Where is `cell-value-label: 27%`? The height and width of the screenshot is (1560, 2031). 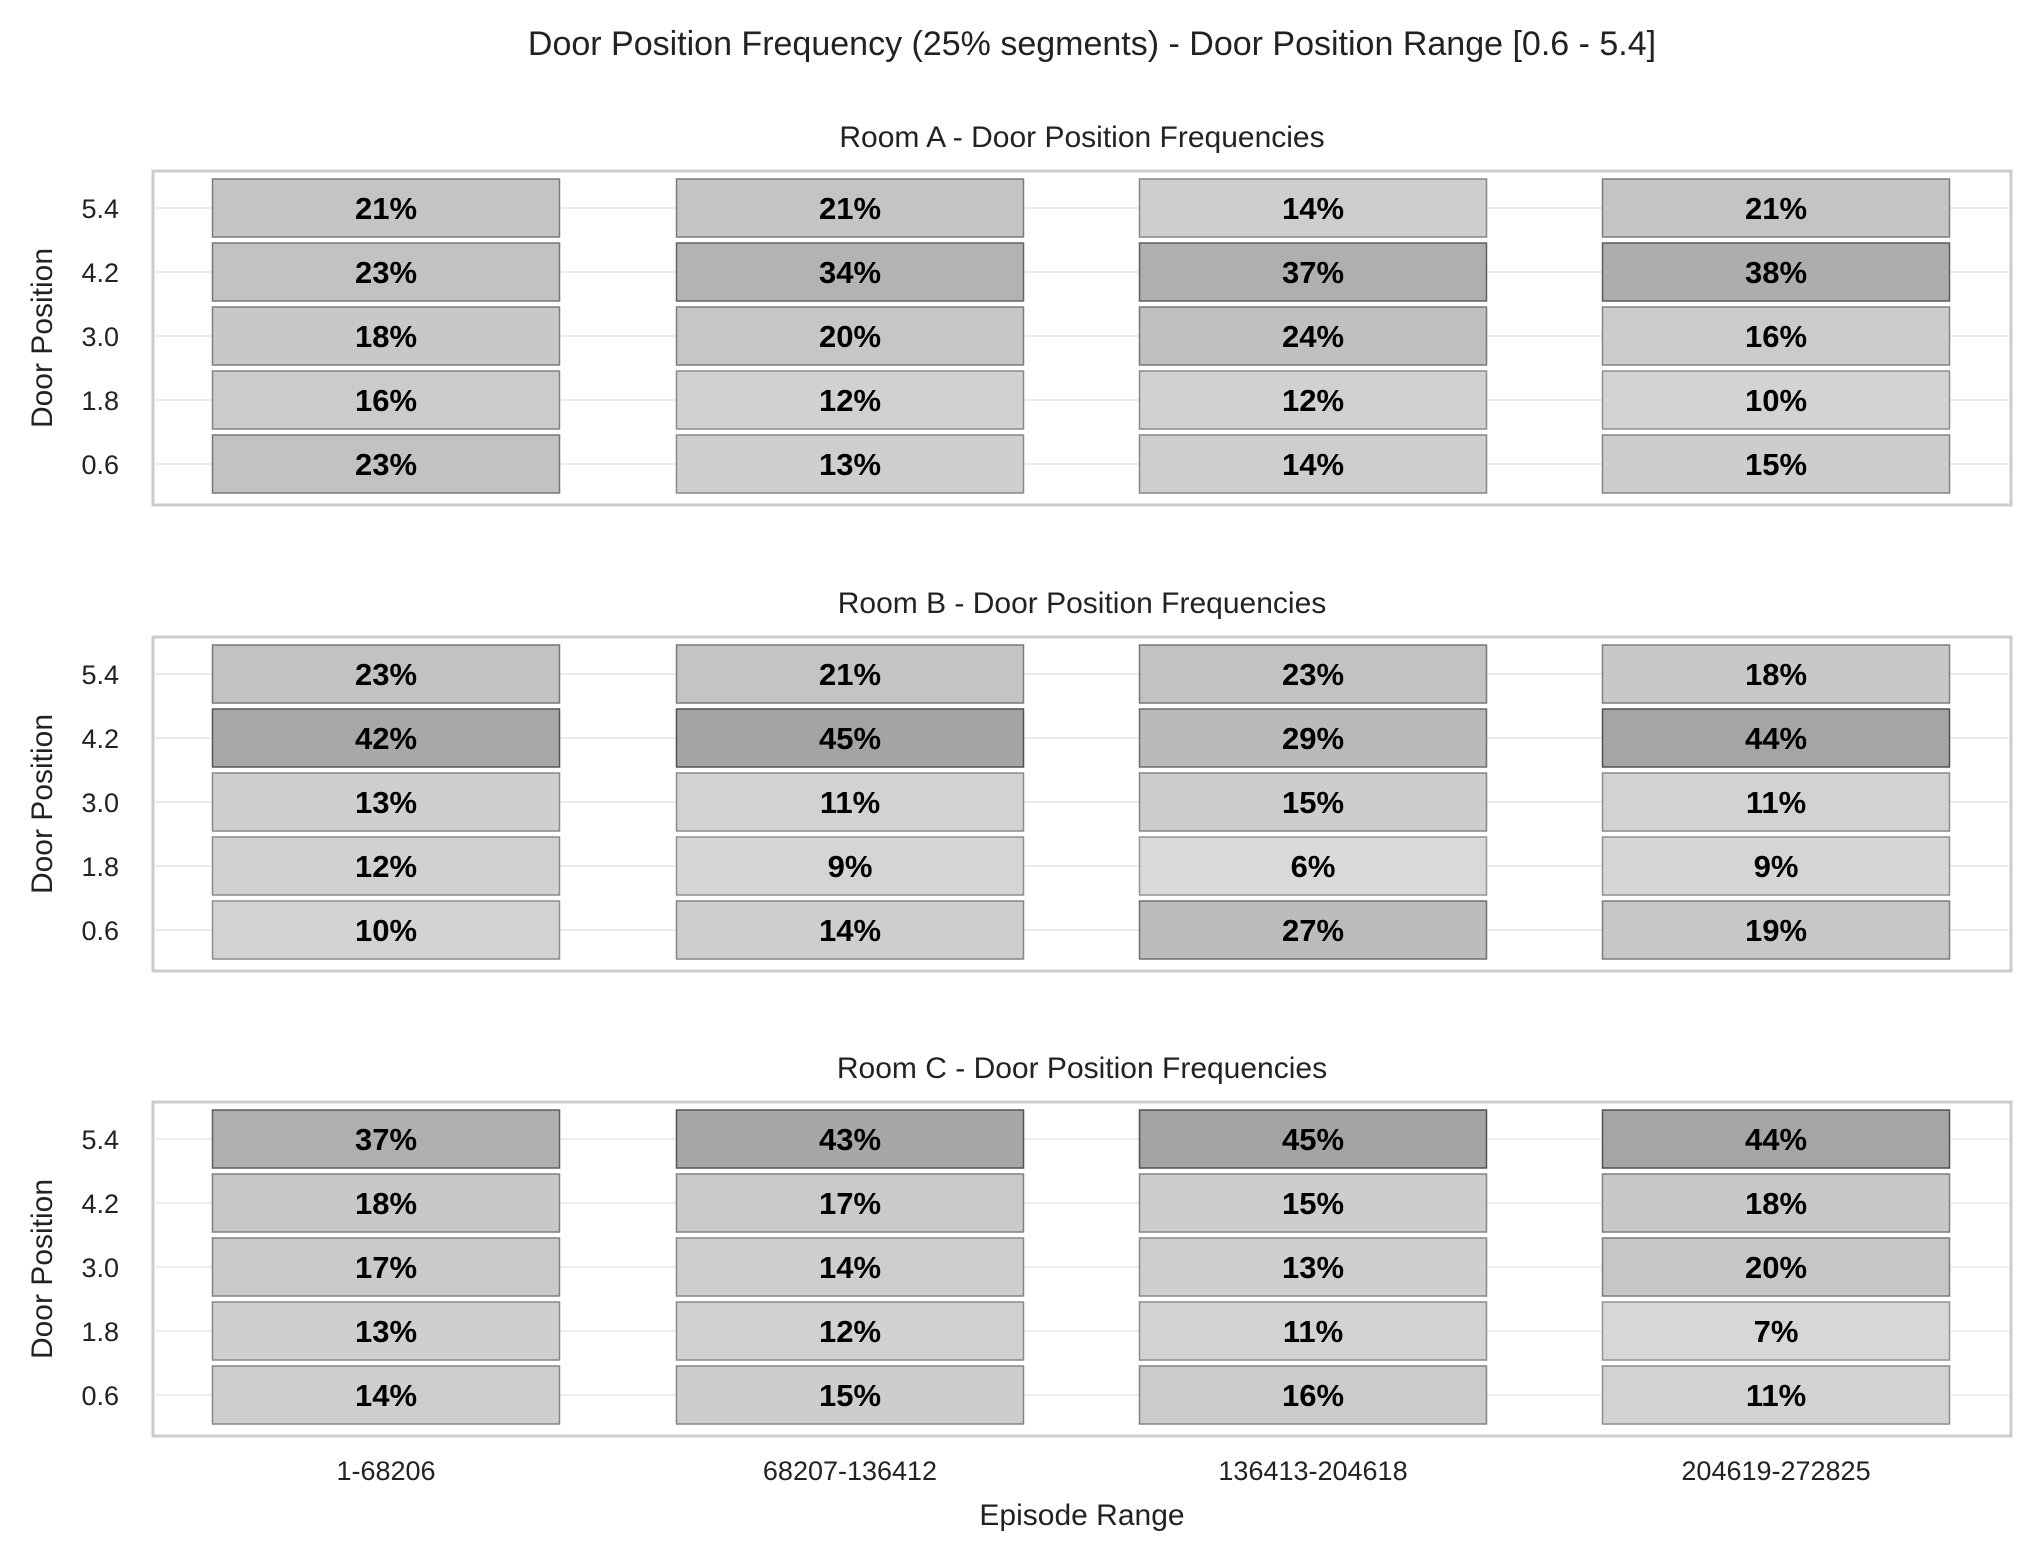 cell-value-label: 27% is located at coordinates (1313, 930).